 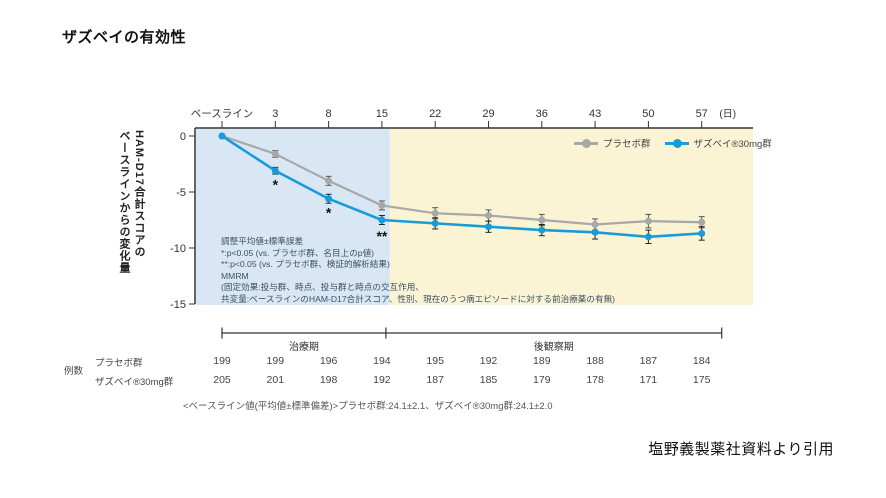 I want to click on legend-item-drug: ザズベイ®30mg群, so click(x=718, y=143).